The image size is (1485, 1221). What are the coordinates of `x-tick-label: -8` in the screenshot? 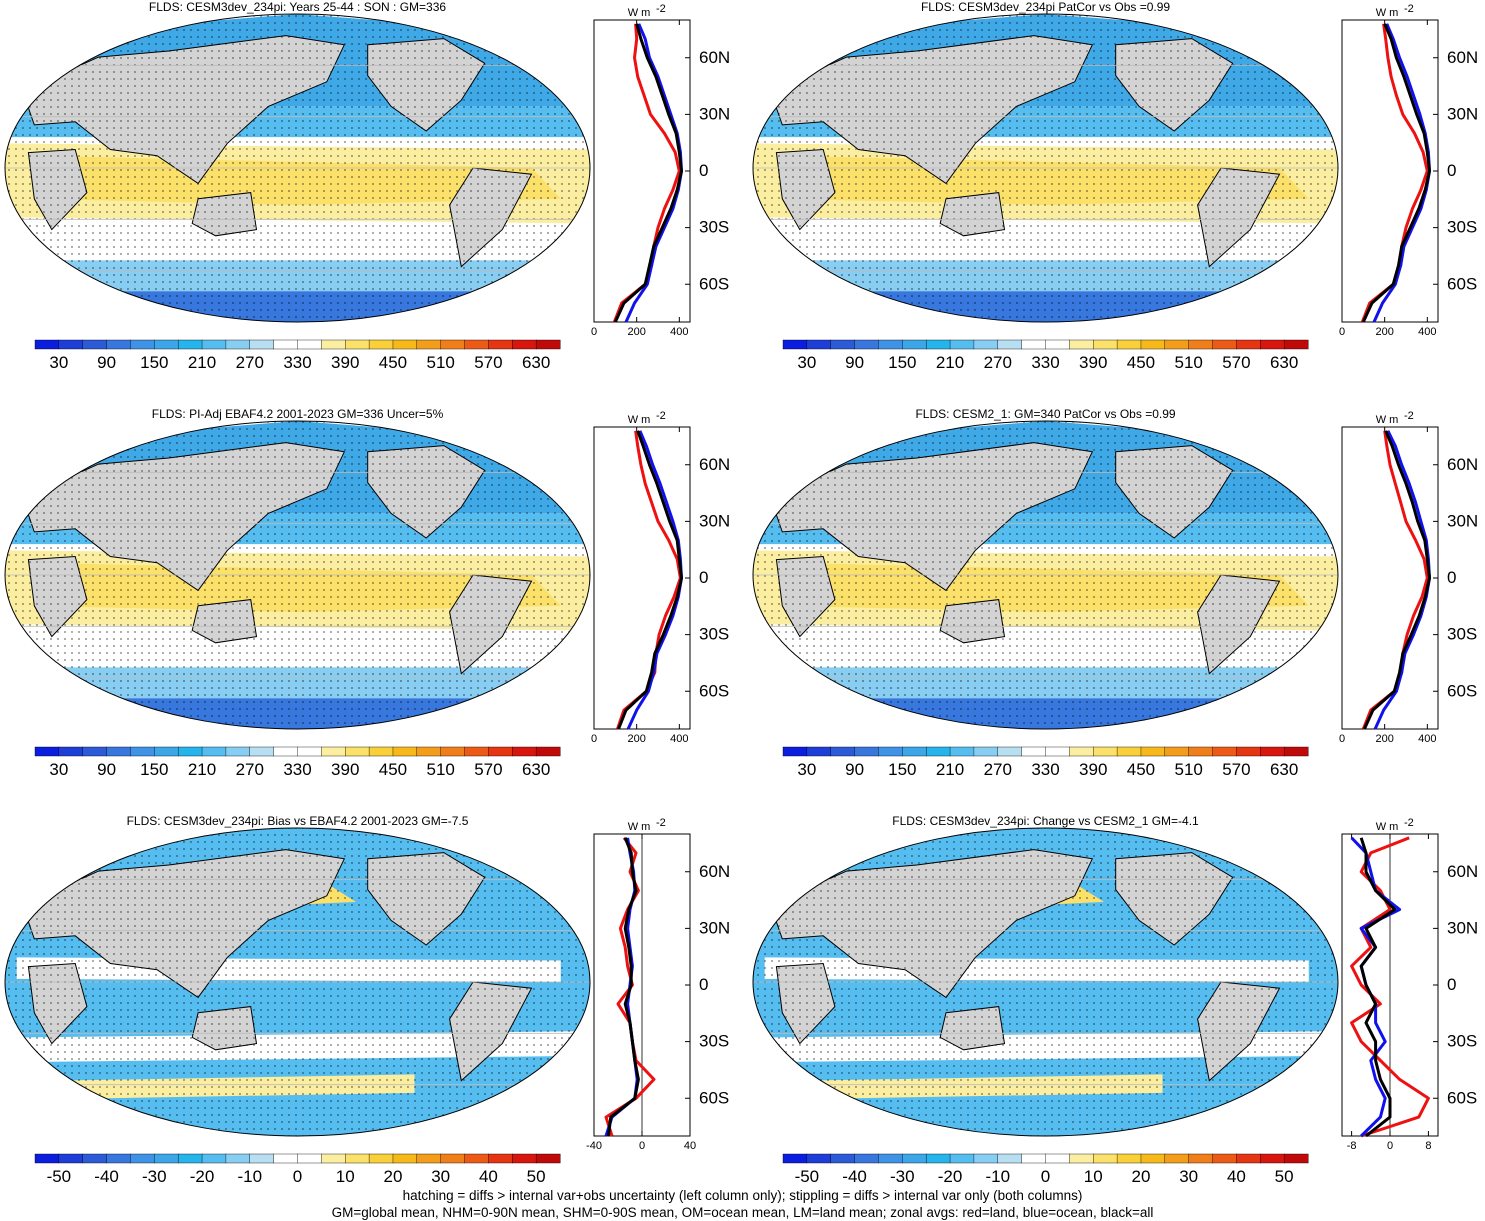 It's located at (1352, 1146).